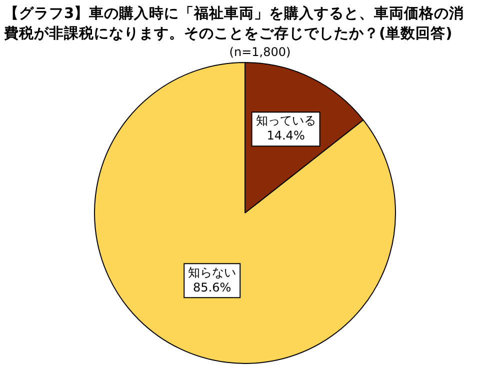 This screenshot has width=480, height=374. What do you see at coordinates (286, 121) in the screenshot?
I see `slice-label: 知っている` at bounding box center [286, 121].